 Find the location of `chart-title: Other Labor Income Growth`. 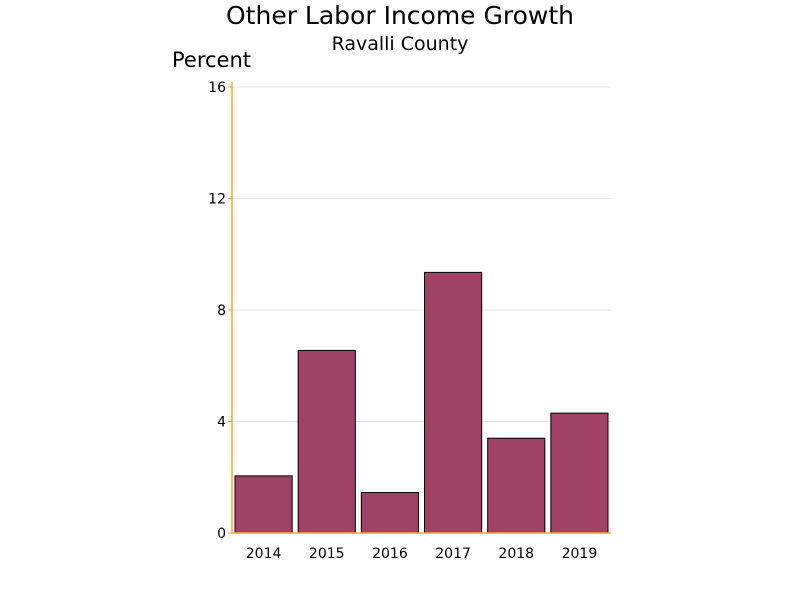

chart-title: Other Labor Income Growth is located at coordinates (400, 15).